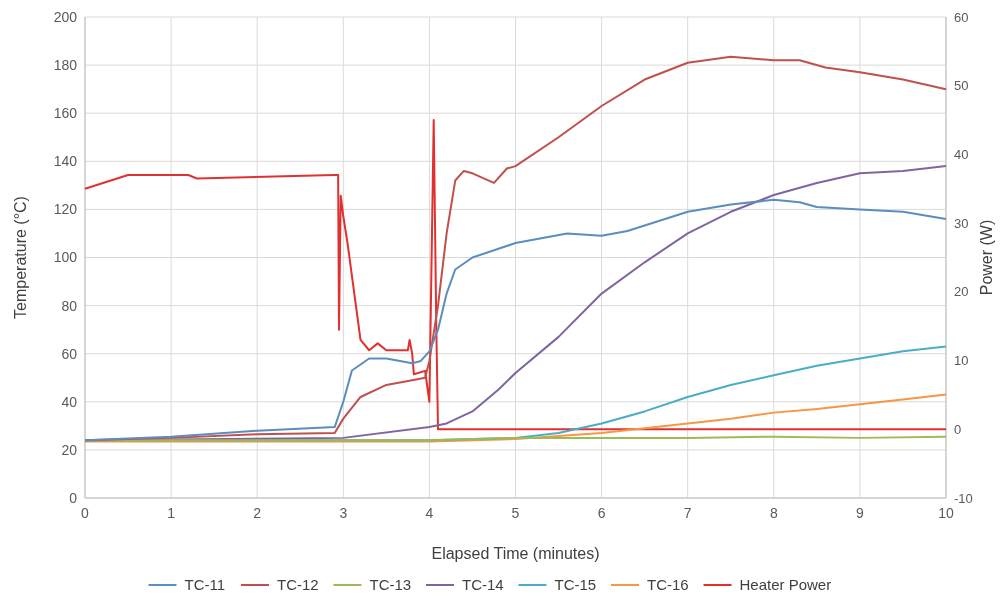 The image size is (1004, 607). I want to click on y-tick-label: 40, so click(69, 401).